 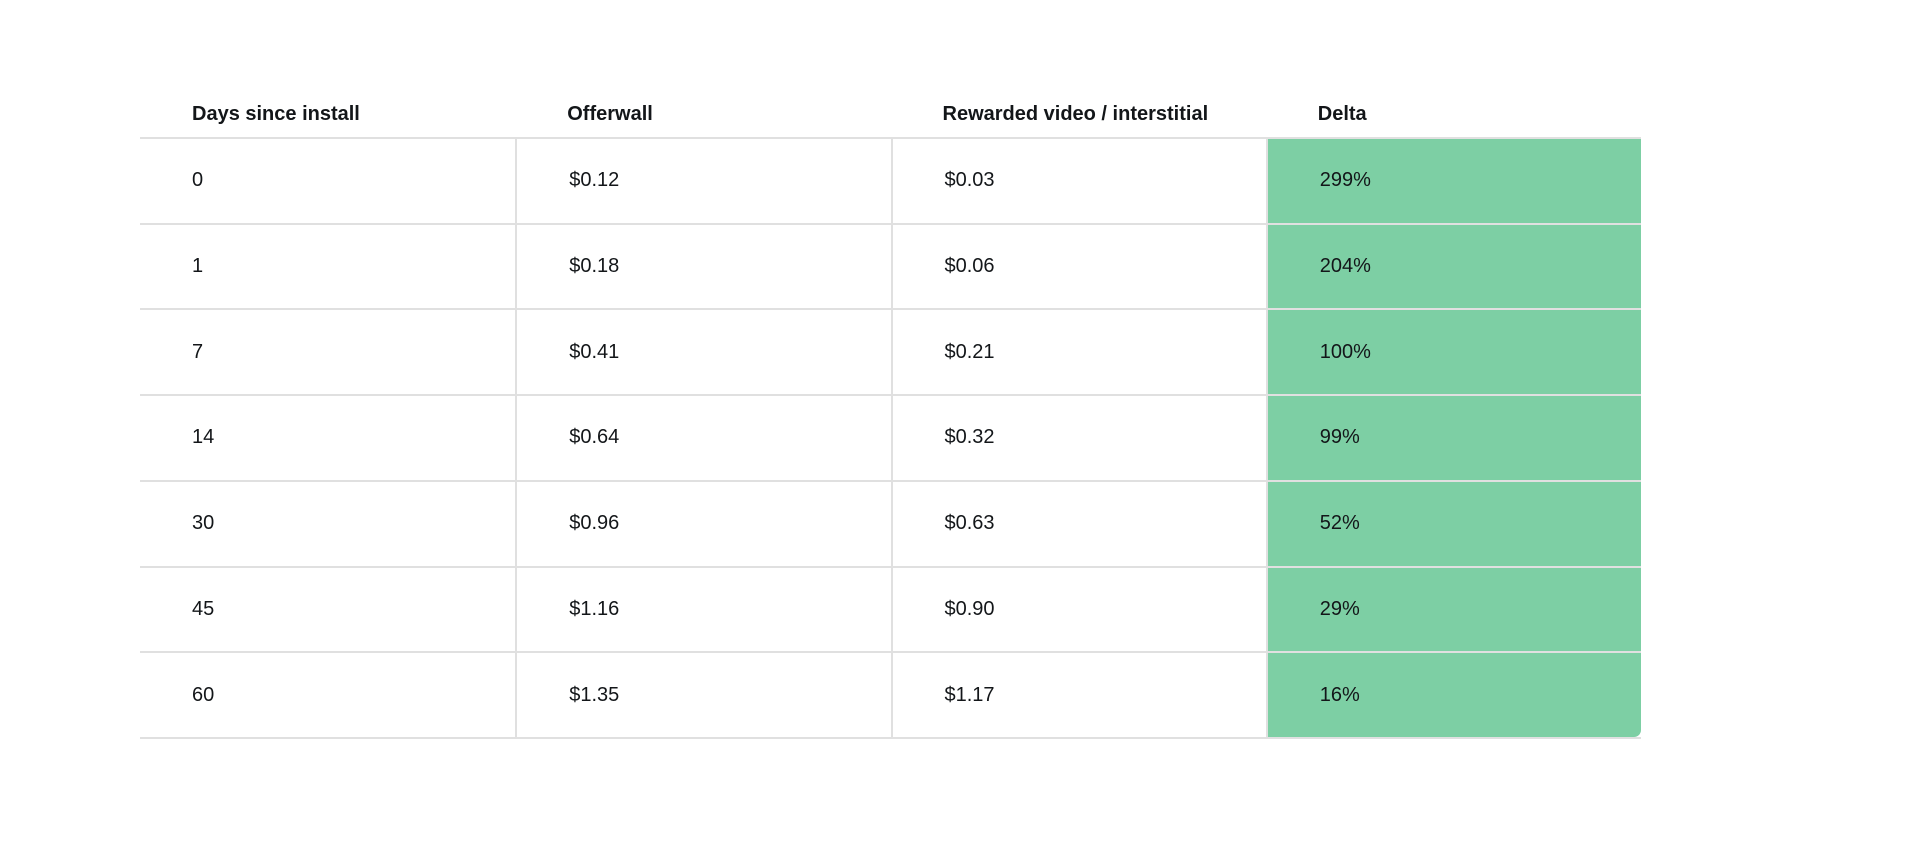 What do you see at coordinates (702, 266) in the screenshot?
I see `offerwall-cell: $0.18` at bounding box center [702, 266].